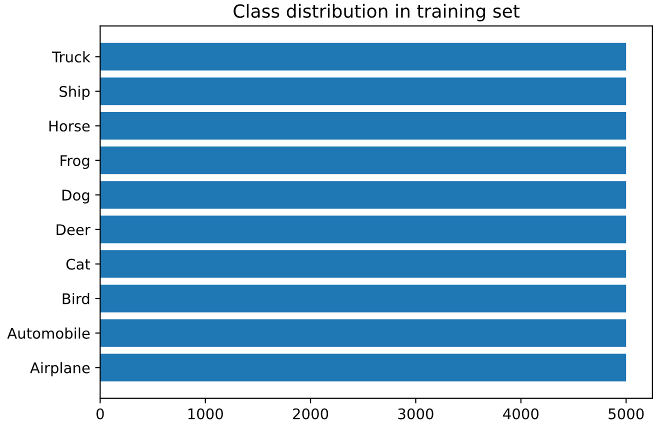  What do you see at coordinates (76, 197) in the screenshot?
I see `y-tick-label: Dog` at bounding box center [76, 197].